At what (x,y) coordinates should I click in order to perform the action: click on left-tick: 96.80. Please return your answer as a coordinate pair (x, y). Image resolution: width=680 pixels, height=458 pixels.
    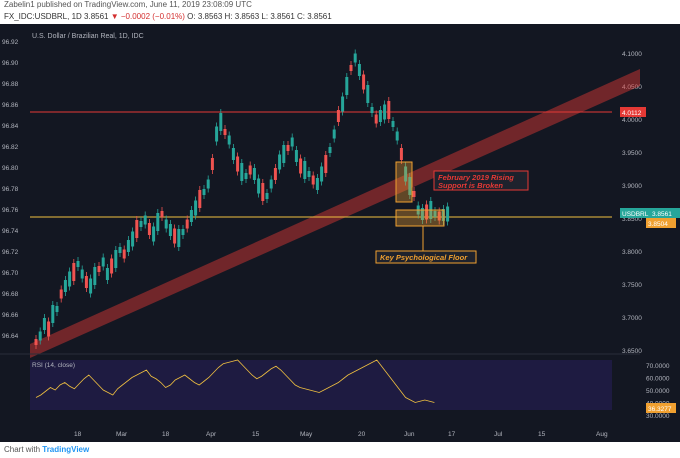
    Looking at the image, I should click on (10, 168).